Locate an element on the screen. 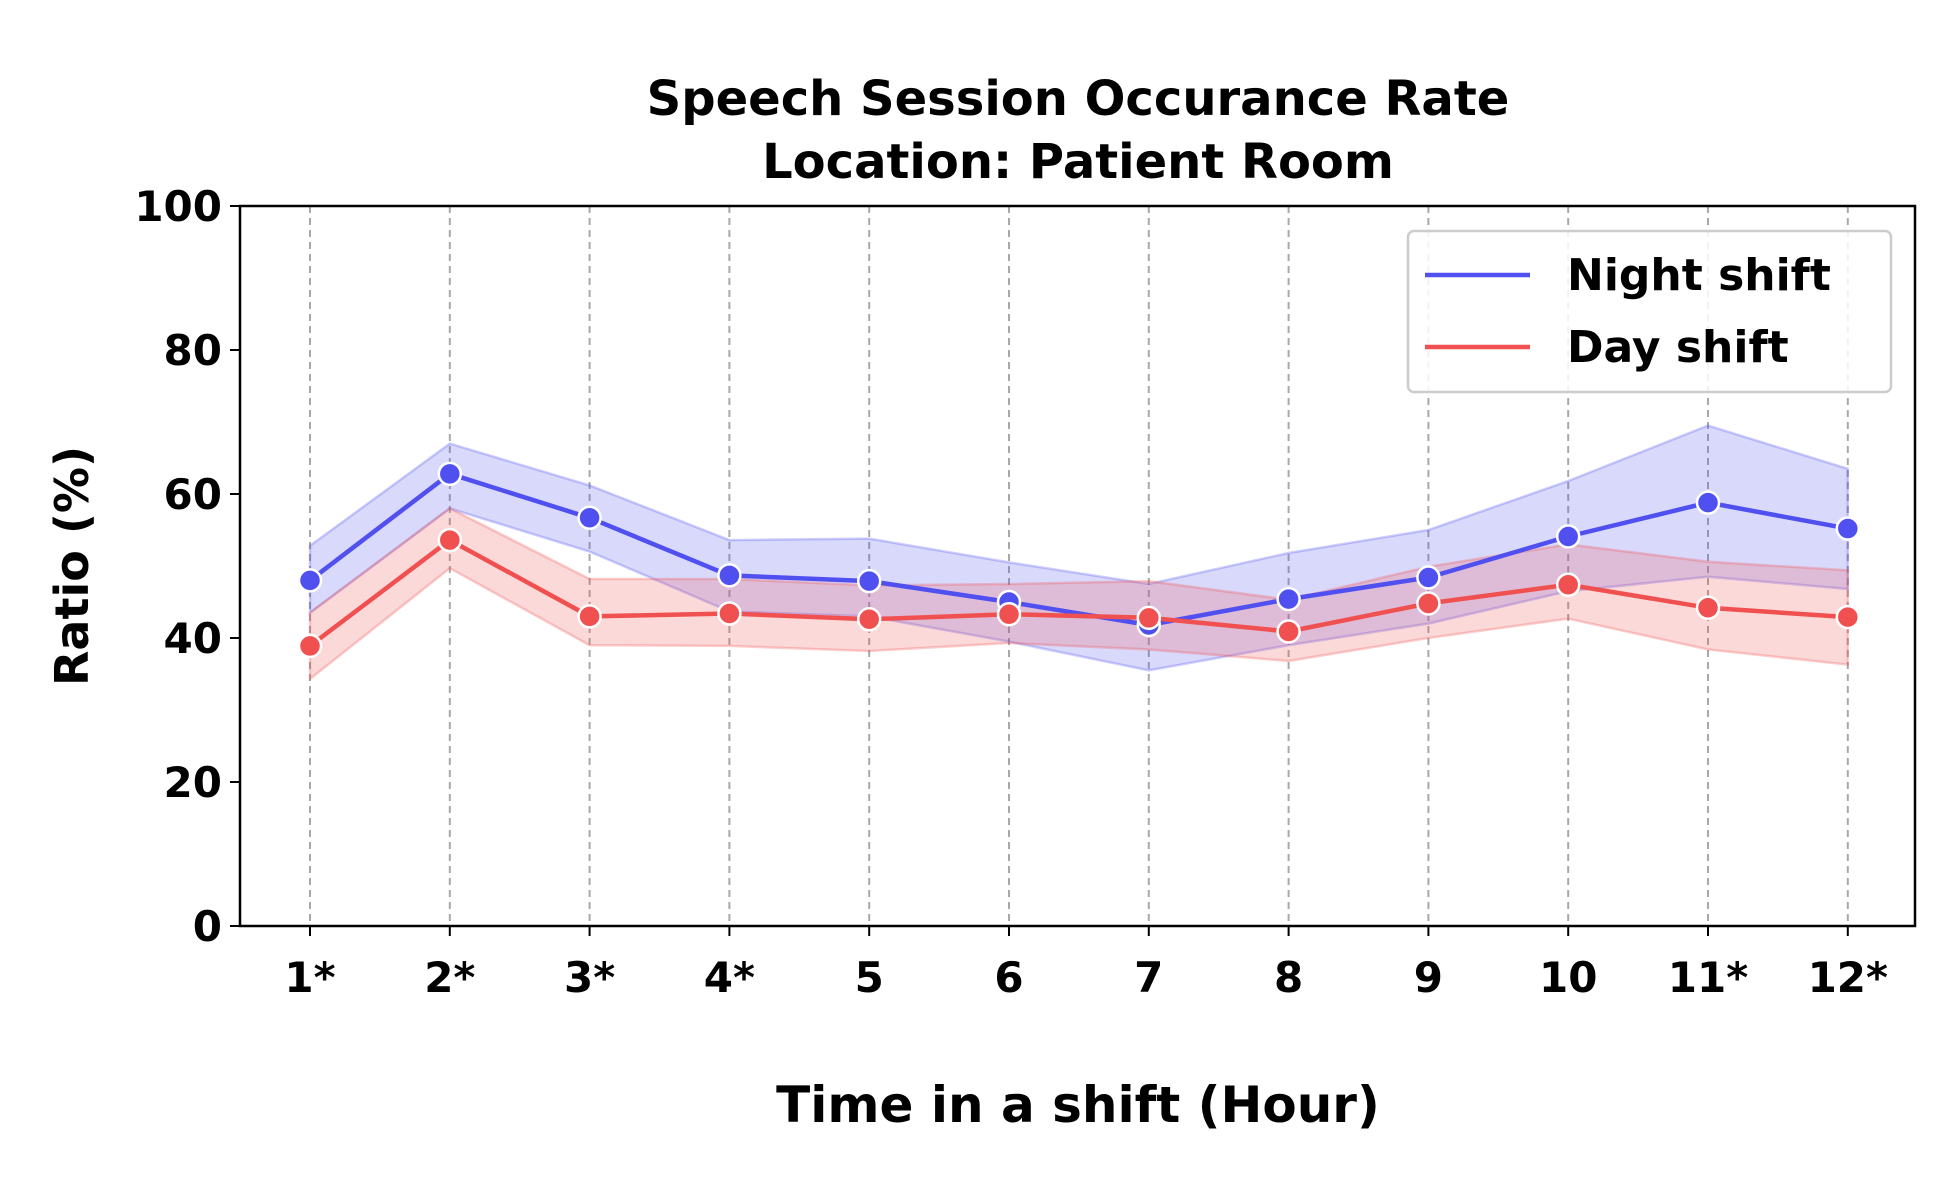  x-tick-label: 10 is located at coordinates (1568, 977).